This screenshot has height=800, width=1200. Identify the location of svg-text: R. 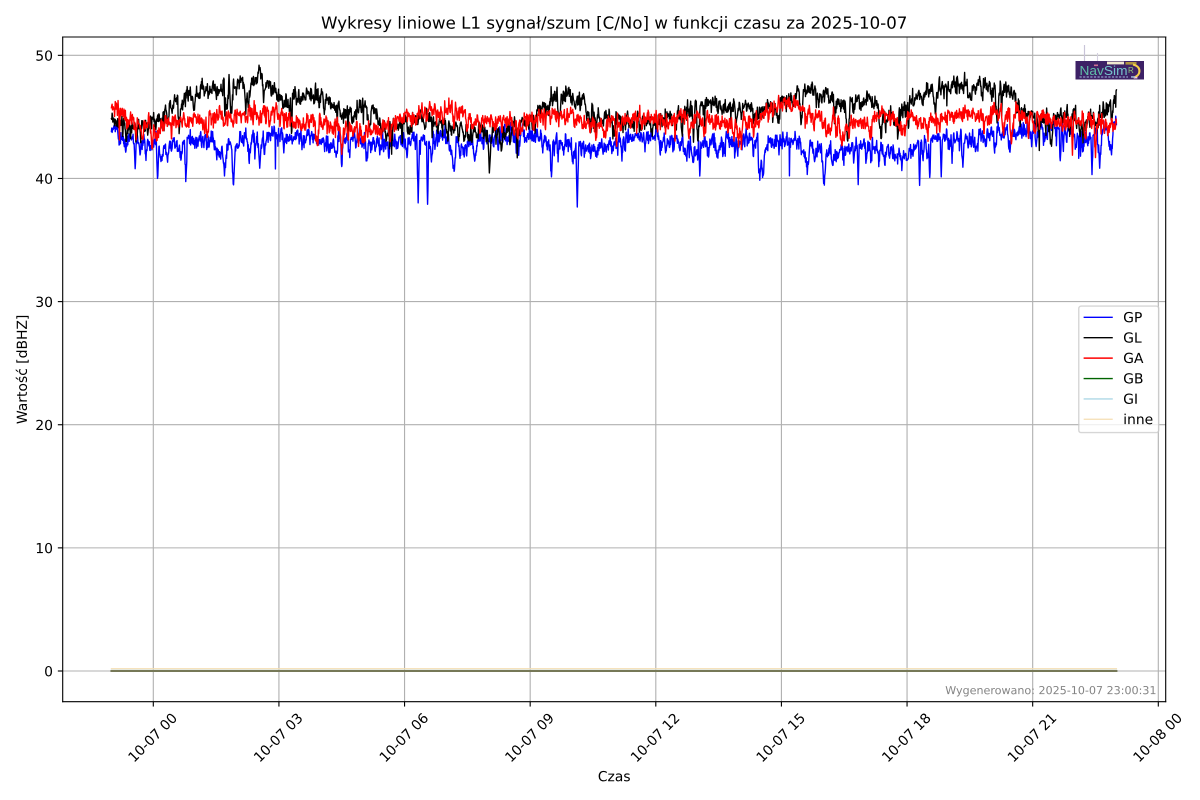
(1131, 70).